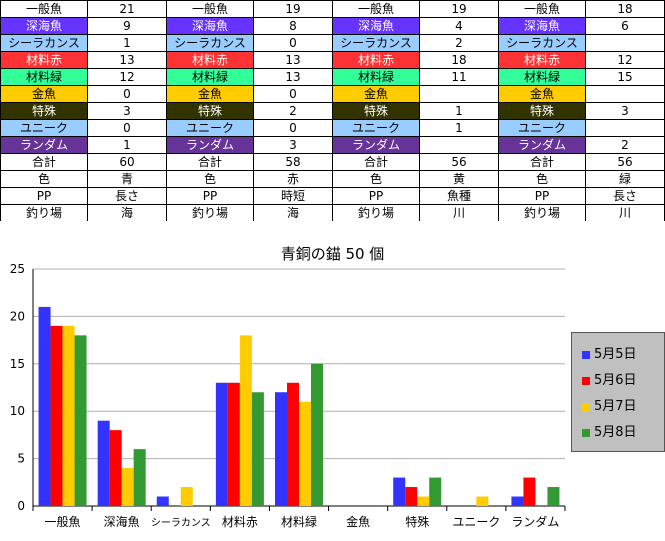 Image resolution: width=665 pixels, height=541 pixels. I want to click on sheet-value-cell: 4, so click(459, 26).